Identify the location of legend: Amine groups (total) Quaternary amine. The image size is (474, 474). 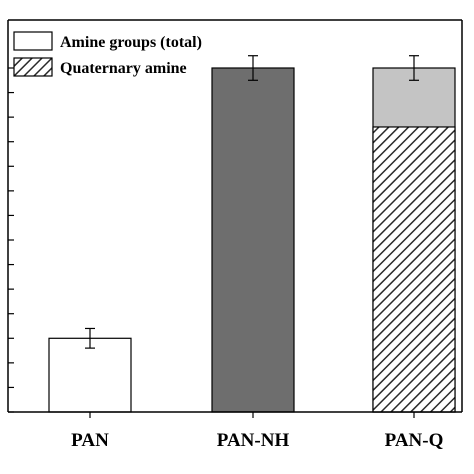
(107, 54).